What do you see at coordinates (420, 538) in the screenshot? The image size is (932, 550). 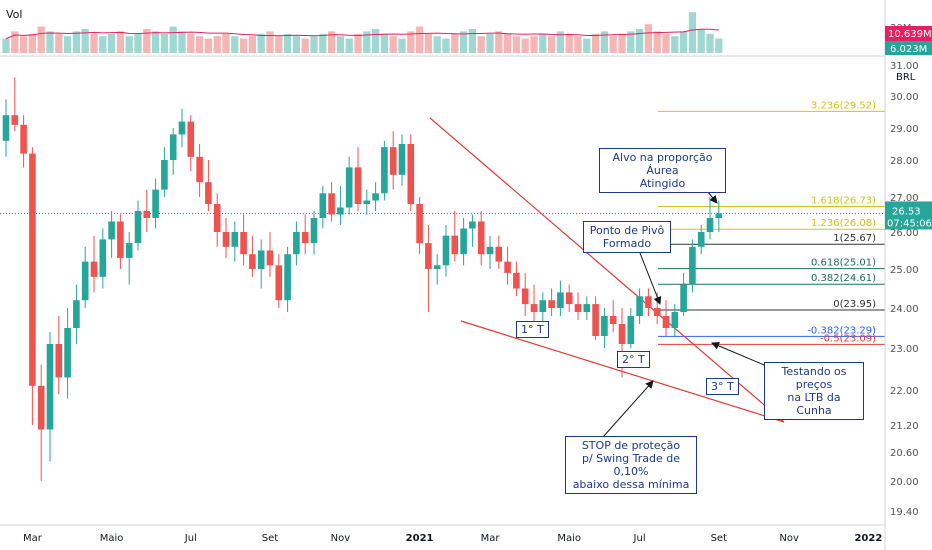 I see `time-tick-label: 2021` at bounding box center [420, 538].